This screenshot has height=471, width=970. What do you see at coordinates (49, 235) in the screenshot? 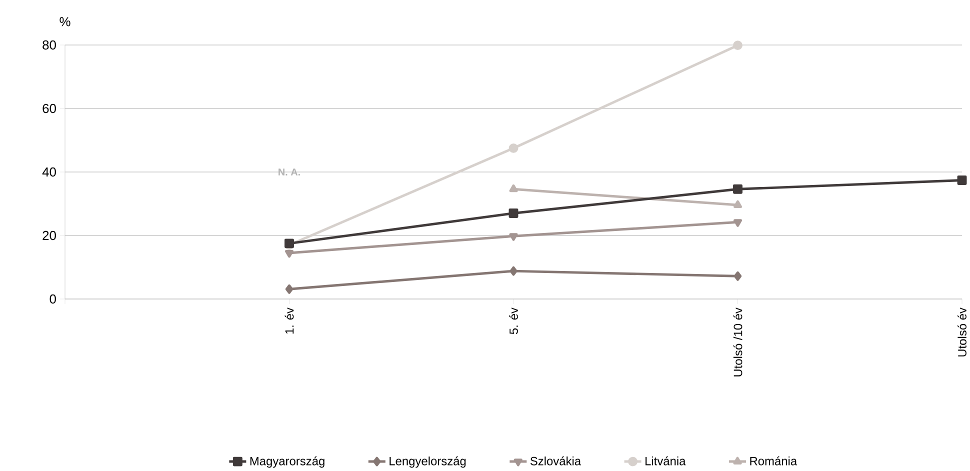
I see `y-tick-label: 20` at bounding box center [49, 235].